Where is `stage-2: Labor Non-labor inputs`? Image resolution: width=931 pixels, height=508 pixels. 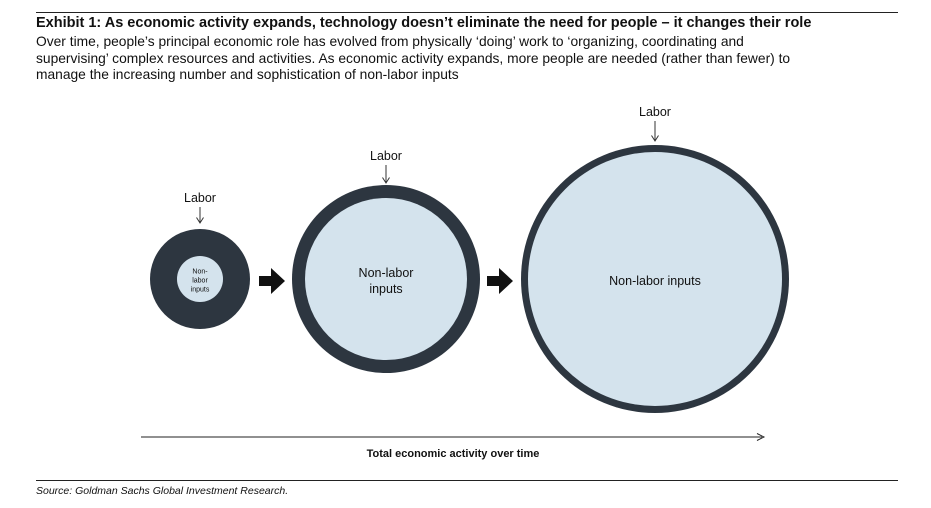
stage-2: Labor Non-labor inputs is located at coordinates (386, 261).